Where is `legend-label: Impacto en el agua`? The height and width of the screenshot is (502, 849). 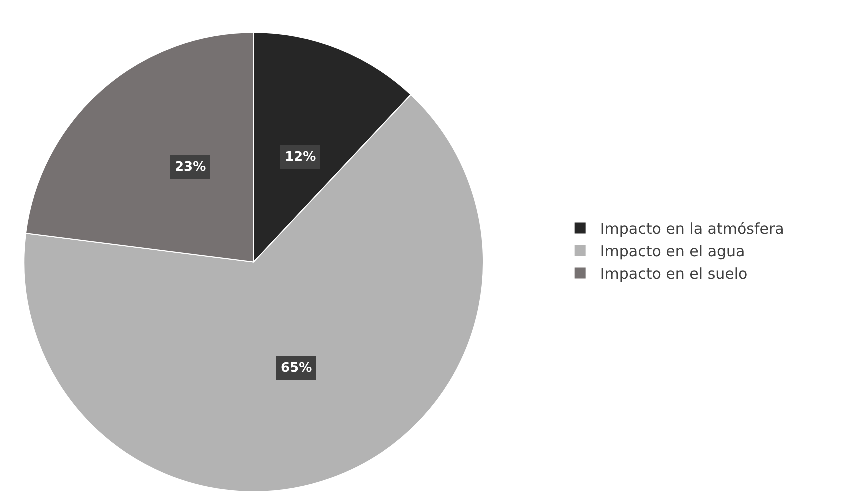 legend-label: Impacto en el agua is located at coordinates (673, 251).